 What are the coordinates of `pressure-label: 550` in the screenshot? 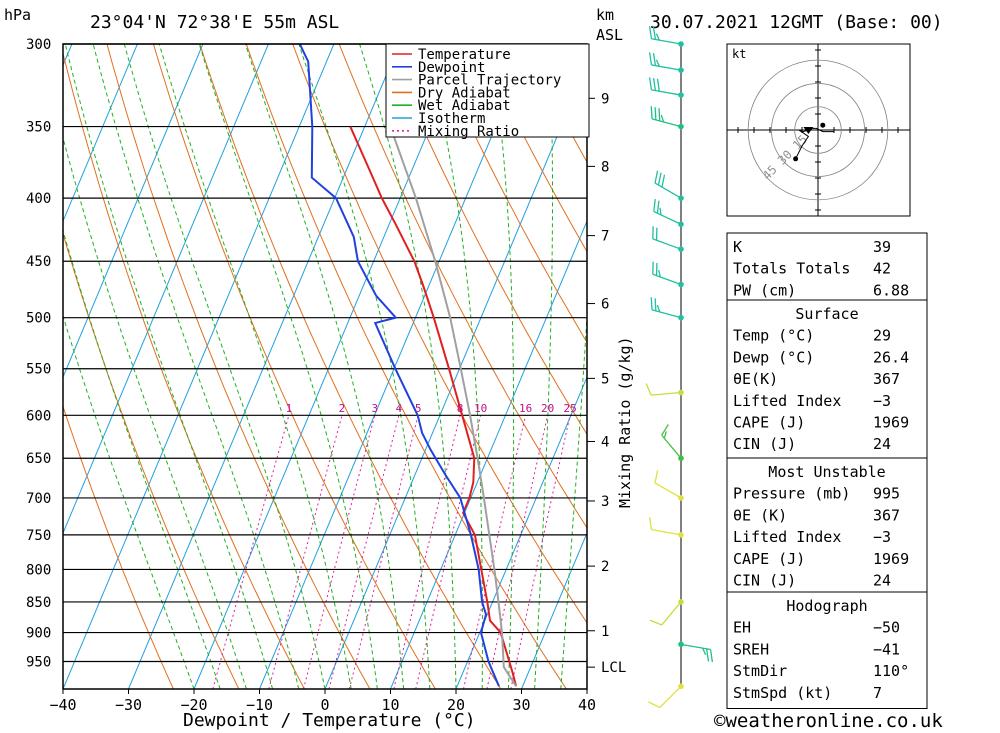 It's located at (38, 370).